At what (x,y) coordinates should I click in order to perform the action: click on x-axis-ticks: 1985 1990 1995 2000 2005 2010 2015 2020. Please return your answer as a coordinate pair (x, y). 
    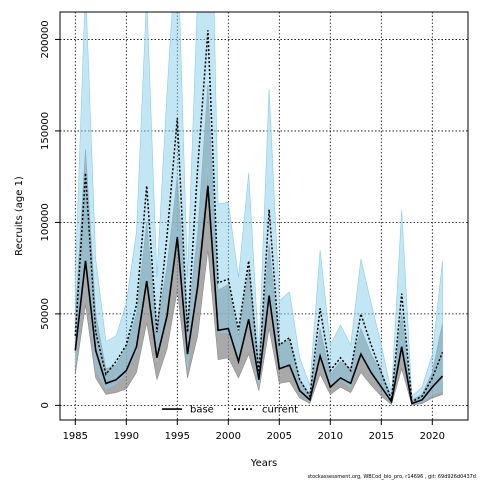
    Looking at the image, I should click on (254, 431).